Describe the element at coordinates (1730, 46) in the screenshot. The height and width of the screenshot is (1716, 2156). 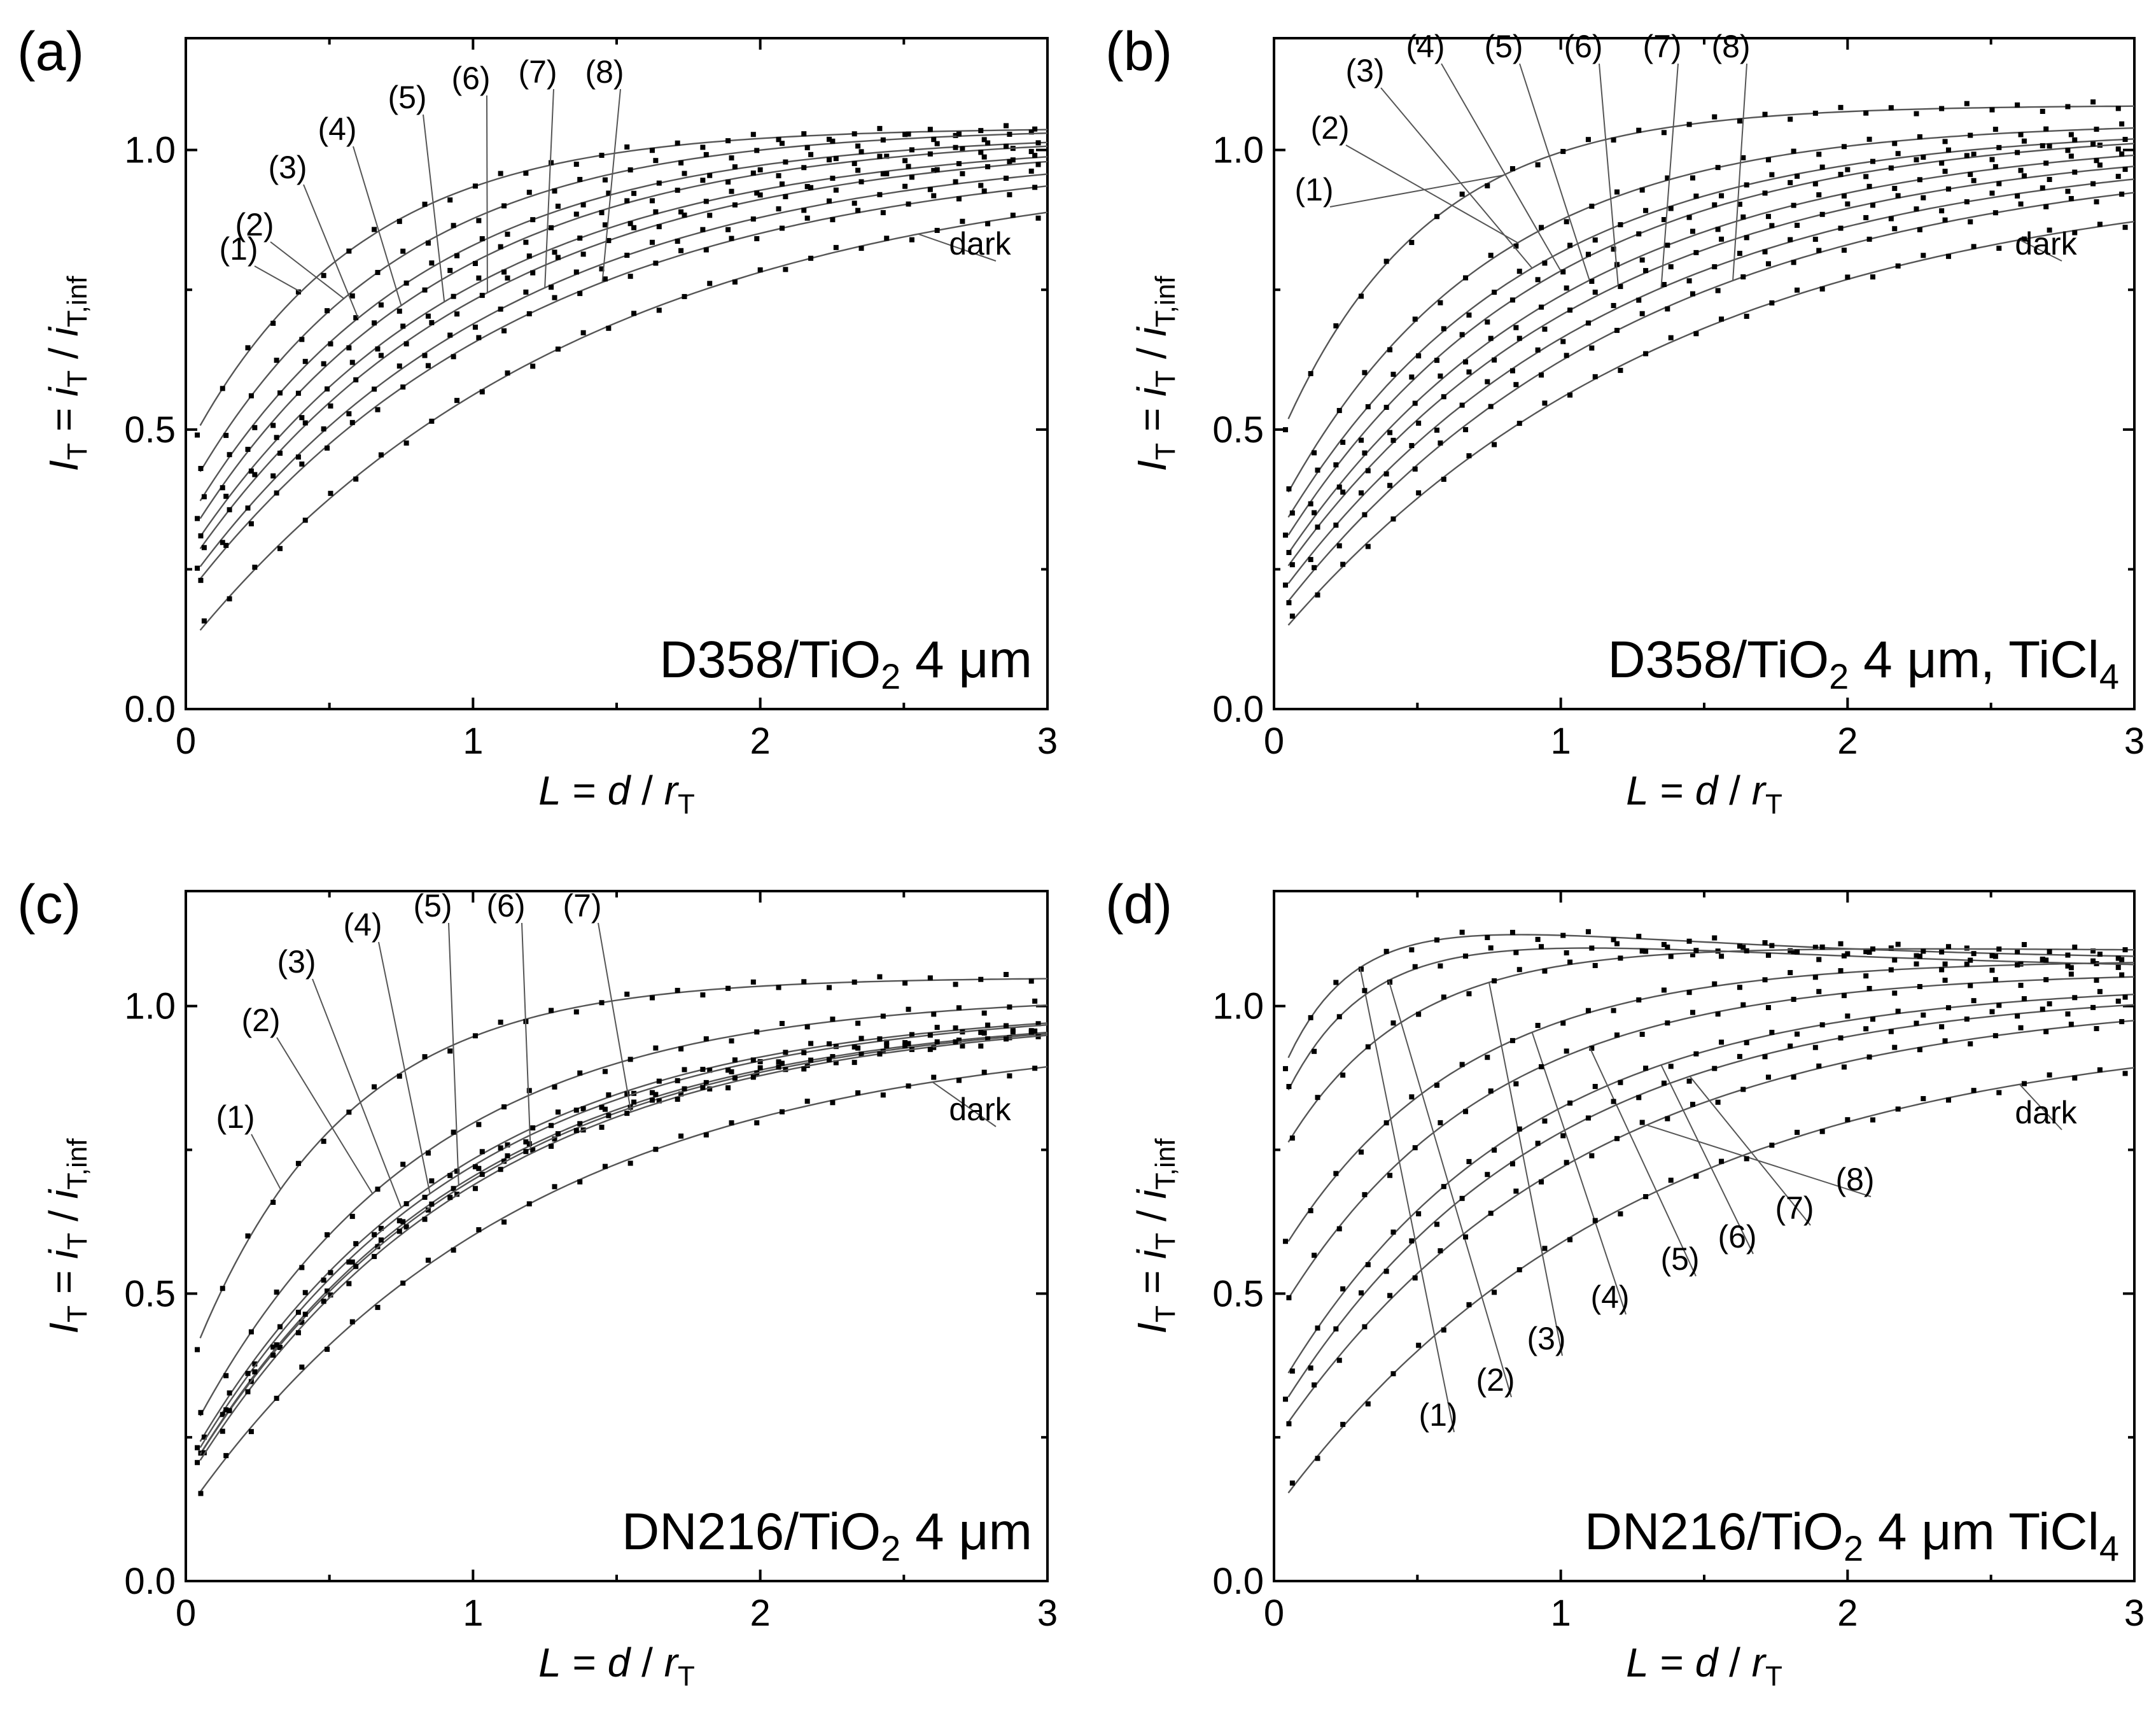
I see `curve-label: (8)` at that location.